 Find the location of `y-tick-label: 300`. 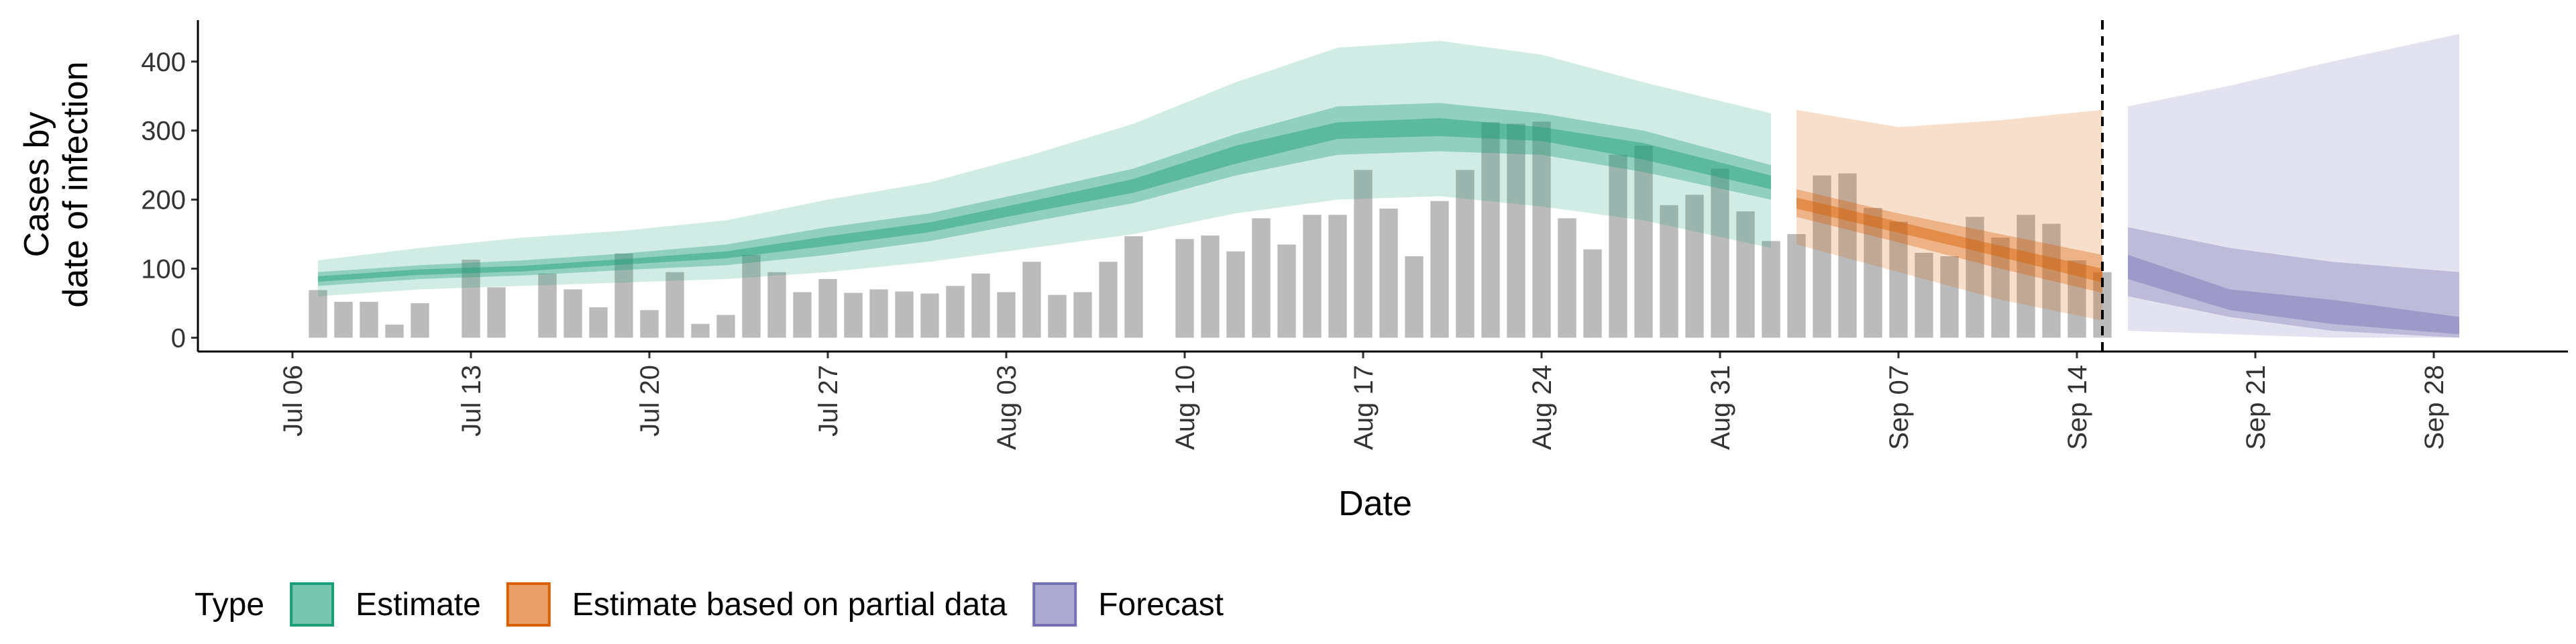

y-tick-label: 300 is located at coordinates (163, 131).